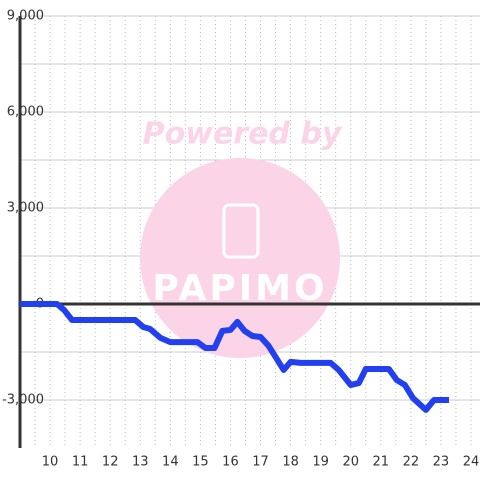 Image resolution: width=480 pixels, height=480 pixels. I want to click on watermark-logo: PAPIMO, so click(239, 288).